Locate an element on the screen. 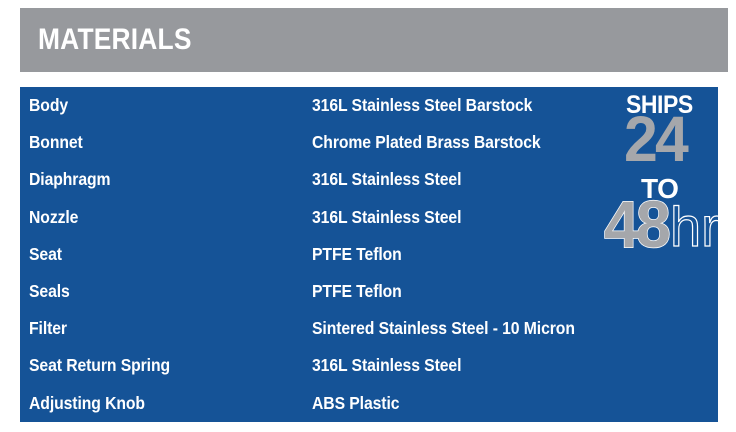 The height and width of the screenshot is (432, 736). table-row: Adjusting Knob ABS Plastic is located at coordinates (369, 403).